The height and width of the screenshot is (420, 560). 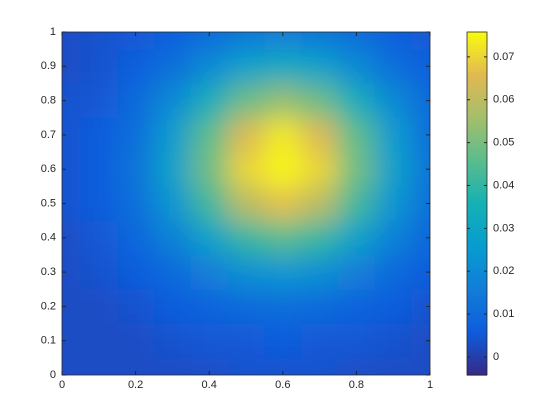 What do you see at coordinates (48, 203) in the screenshot?
I see `y-tick-label: 0.5` at bounding box center [48, 203].